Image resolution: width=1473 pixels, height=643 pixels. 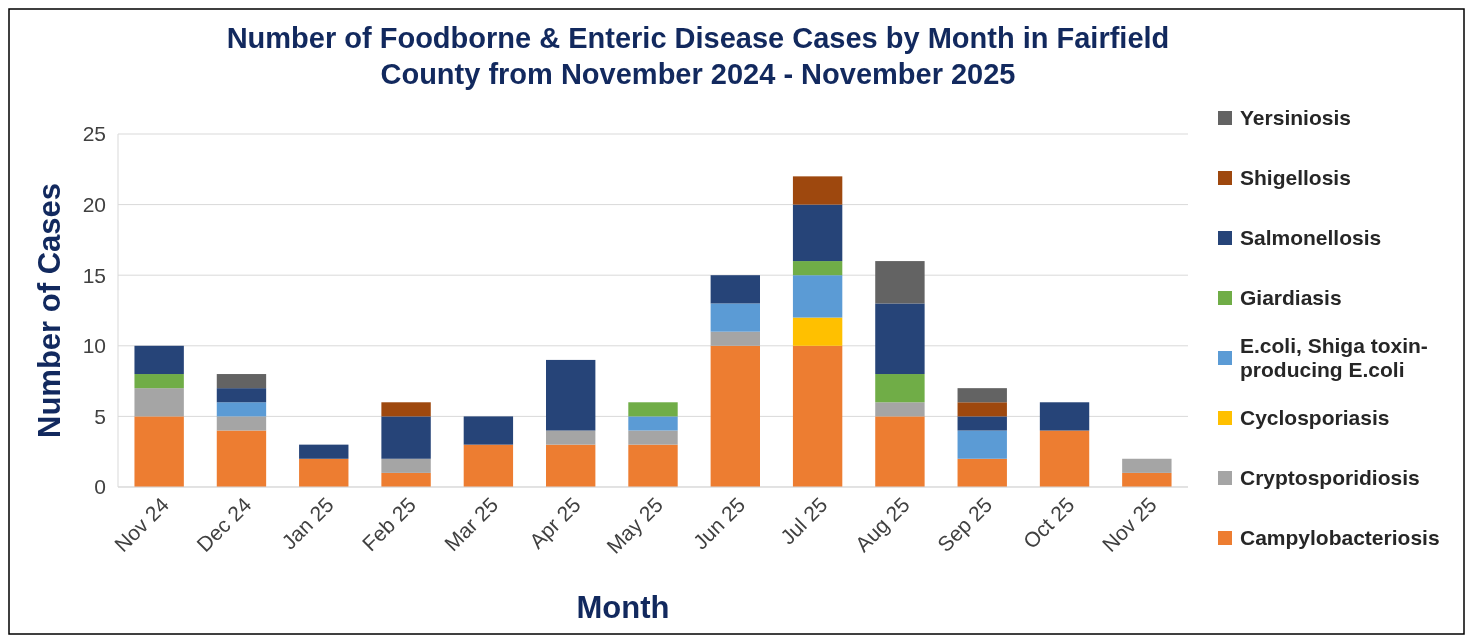 I want to click on x-tick-label: Oct 25, so click(x=1048, y=522).